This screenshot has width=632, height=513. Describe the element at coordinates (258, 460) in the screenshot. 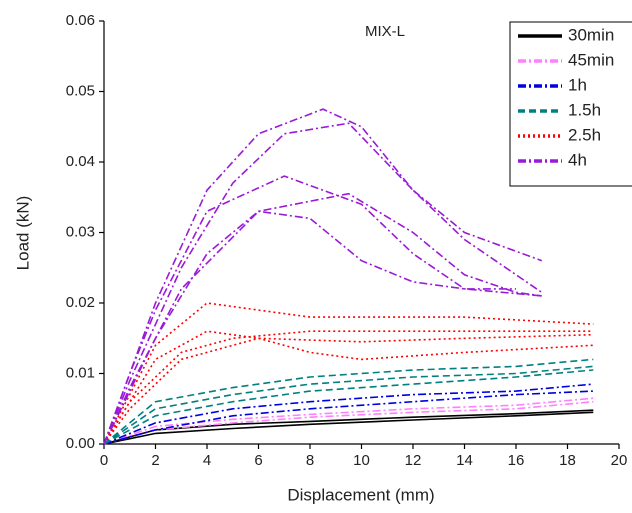

I see `x-tick-label: 6` at that location.